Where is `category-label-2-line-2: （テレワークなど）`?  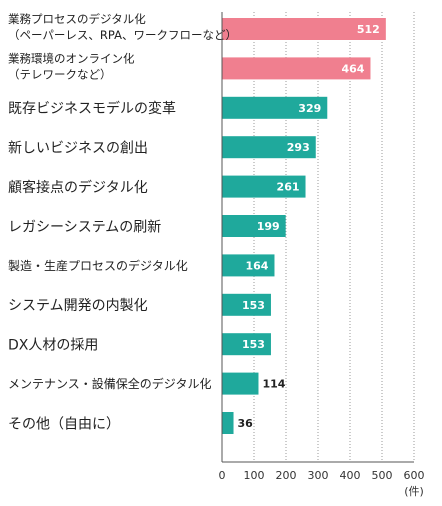 category-label-2-line-2: （テレワークなど） is located at coordinates (60, 74).